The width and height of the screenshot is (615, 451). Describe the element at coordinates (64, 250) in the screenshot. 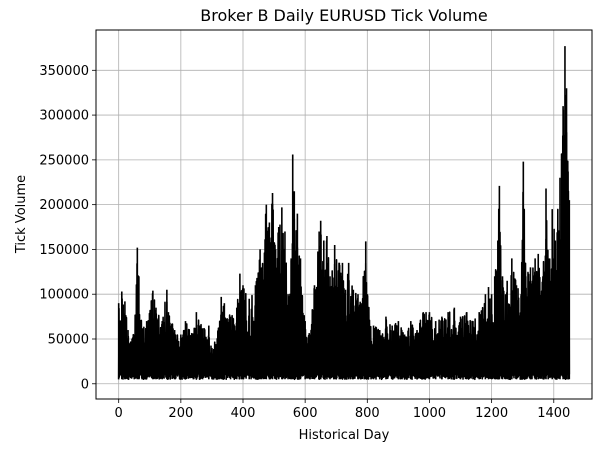

I see `y-tick-label: 150000` at that location.